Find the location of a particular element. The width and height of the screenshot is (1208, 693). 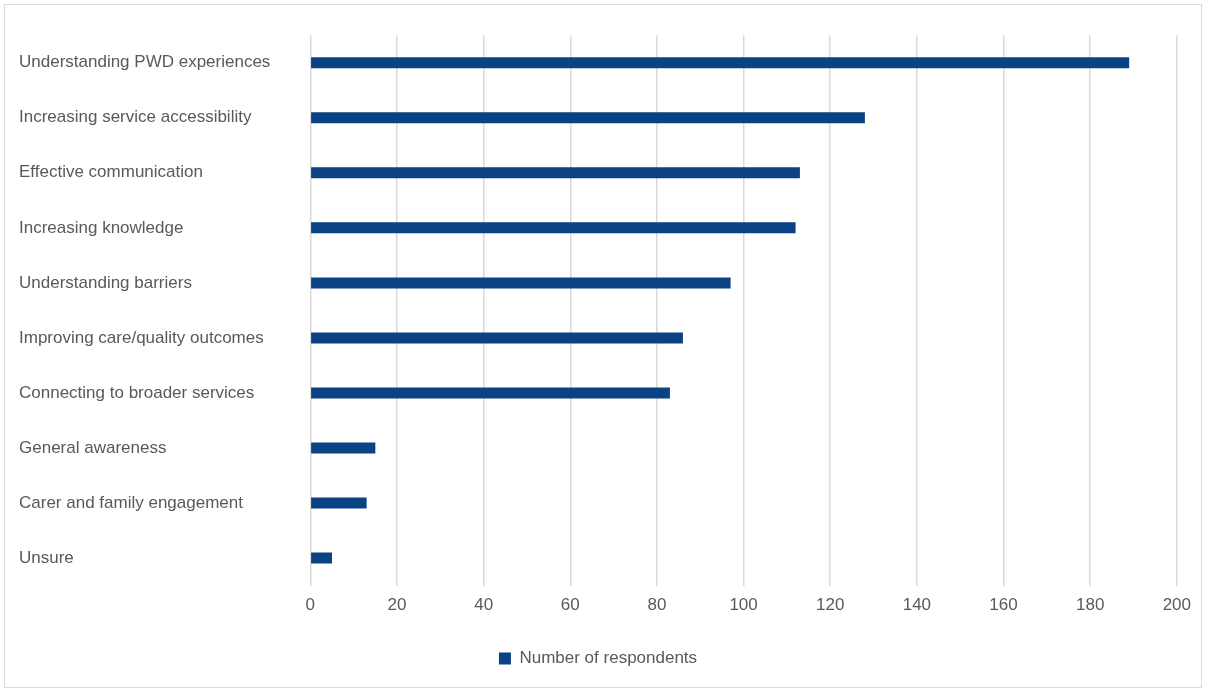

y-tick-label: Improving care/quality outcomes is located at coordinates (141, 337).